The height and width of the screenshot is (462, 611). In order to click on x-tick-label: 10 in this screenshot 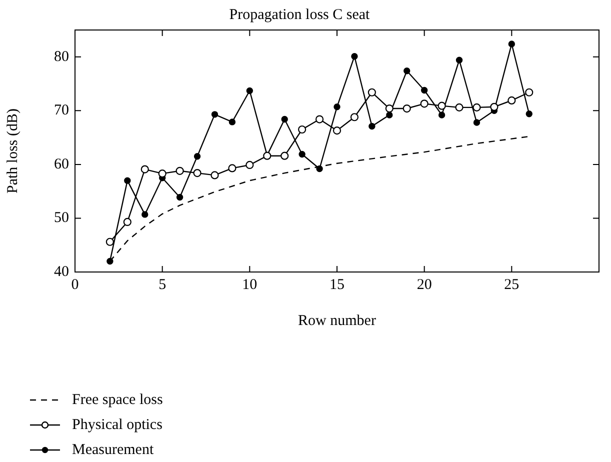, I will do `click(250, 284)`.